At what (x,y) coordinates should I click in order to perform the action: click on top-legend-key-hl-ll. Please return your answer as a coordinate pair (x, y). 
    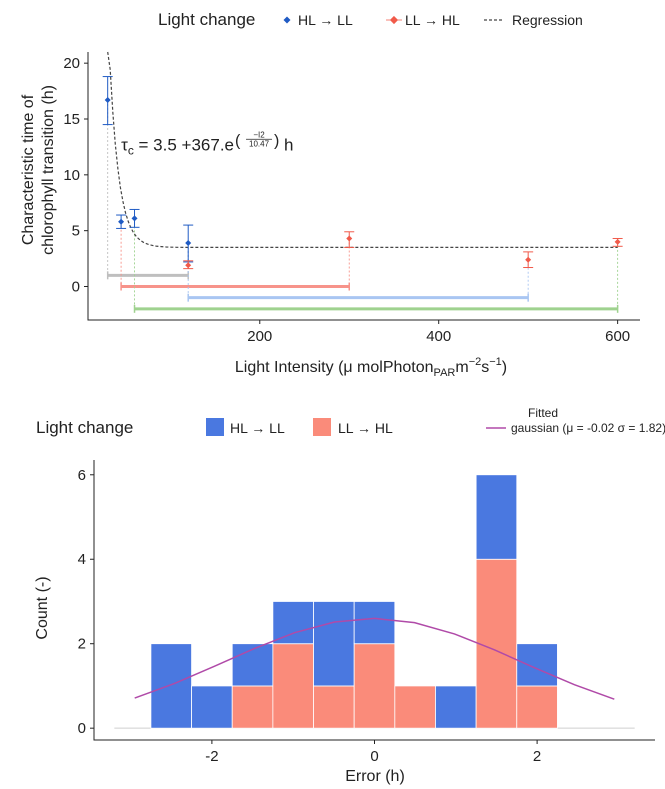
    Looking at the image, I should click on (287, 20).